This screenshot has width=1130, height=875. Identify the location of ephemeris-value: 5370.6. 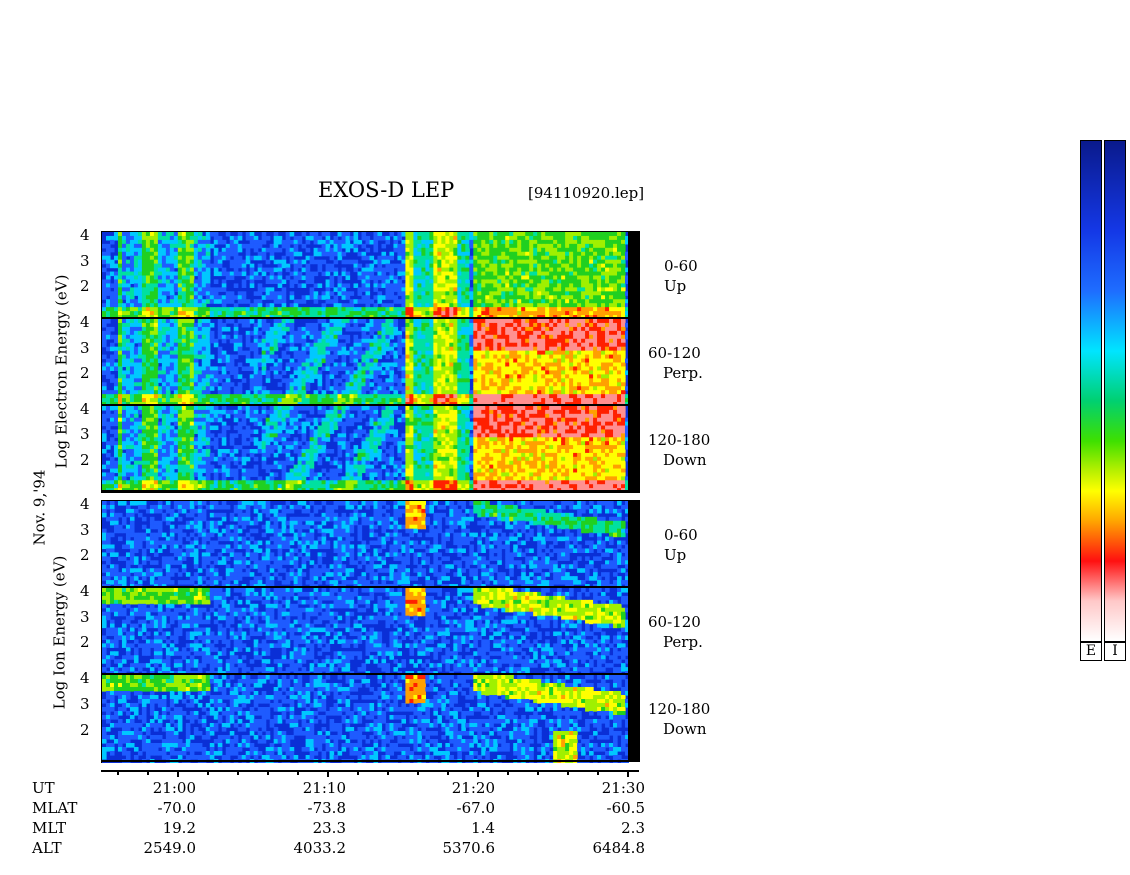
(469, 848).